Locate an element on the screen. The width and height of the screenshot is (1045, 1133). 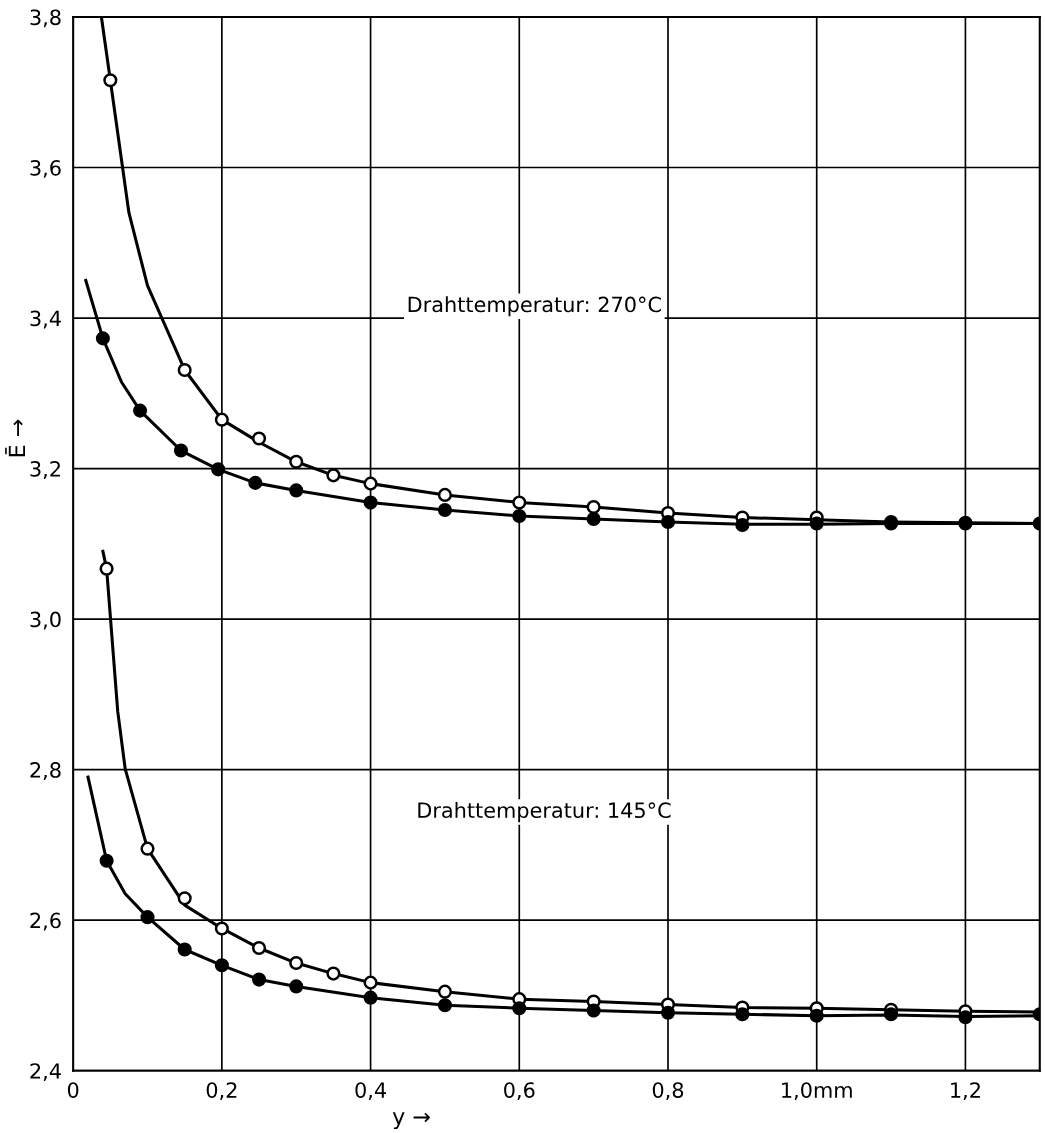
x-tick-label: 1,2 is located at coordinates (965, 1091).